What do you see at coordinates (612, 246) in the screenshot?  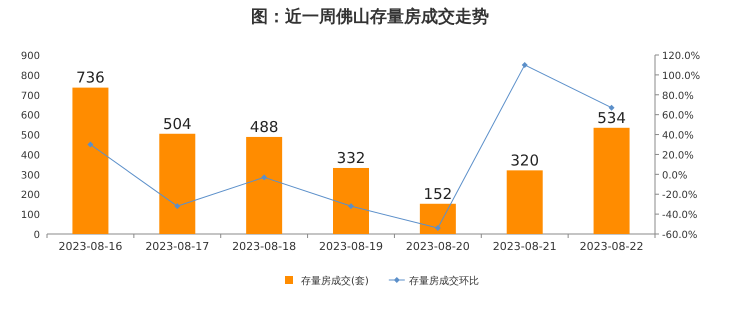 I see `x-tick-label: 2023-08-22` at bounding box center [612, 246].